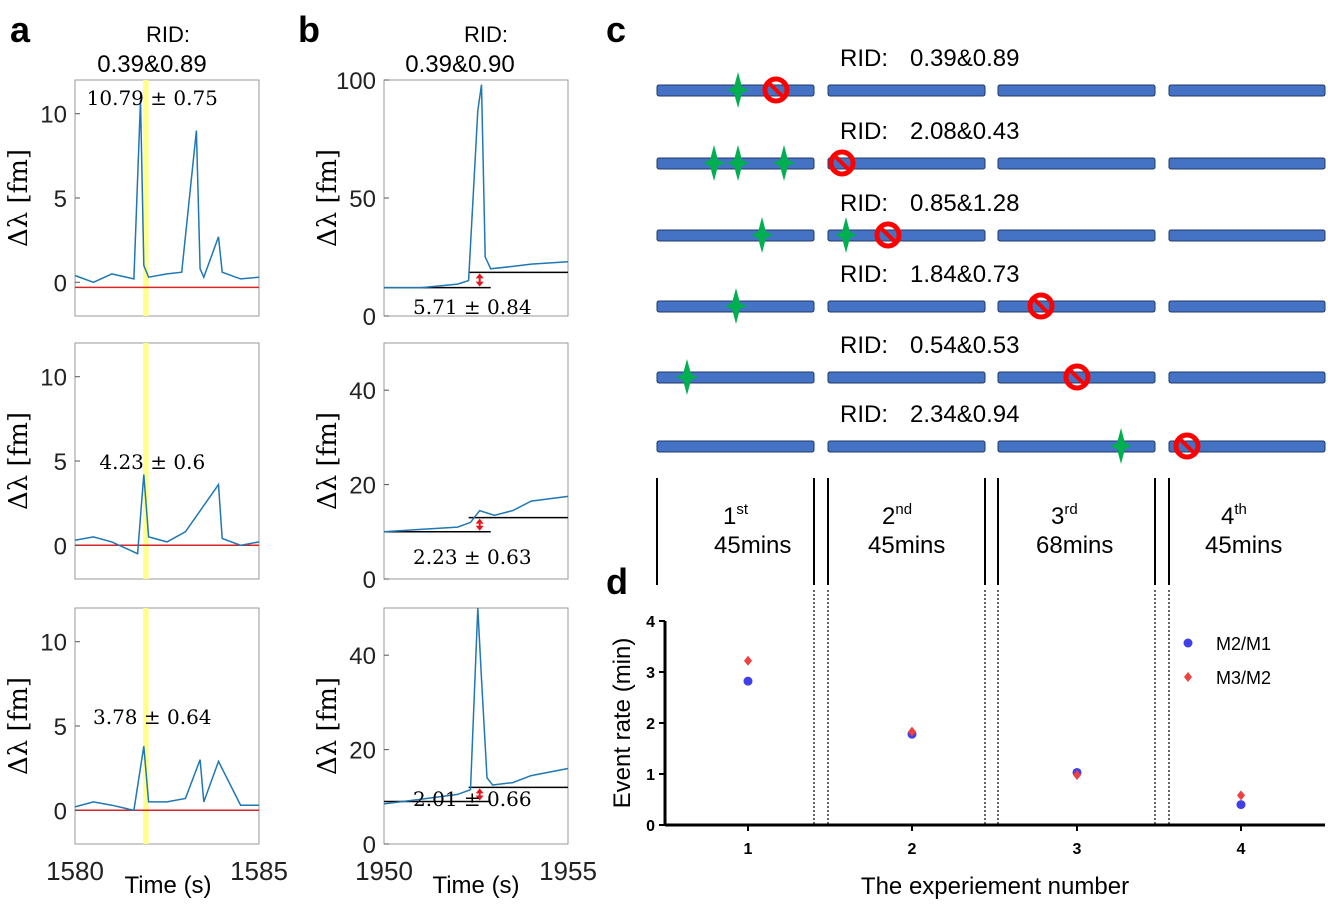 This screenshot has width=1328, height=908. I want to click on panel-b-rid-value: 0.39&0.90, so click(459, 64).